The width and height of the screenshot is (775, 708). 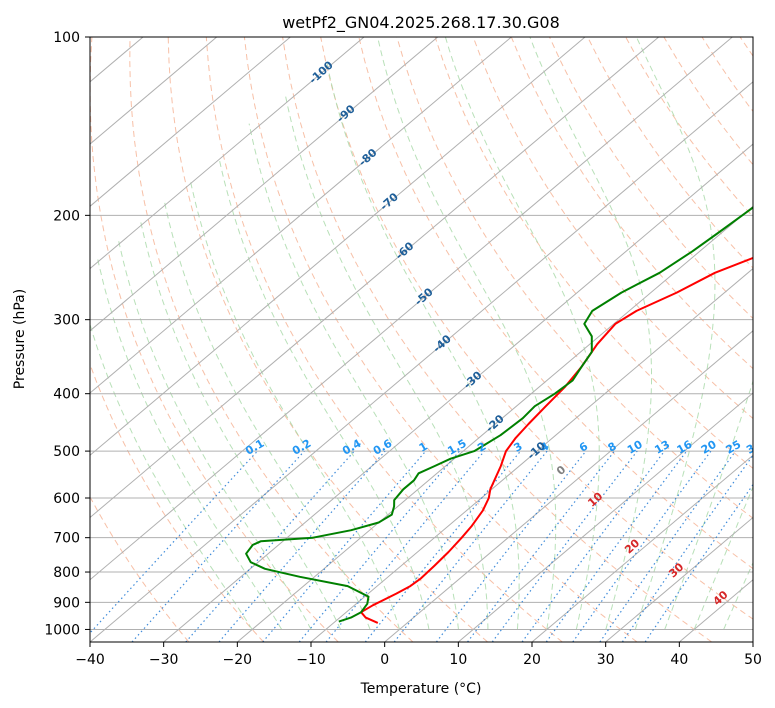 I want to click on isotherm-label: -100, so click(x=321, y=72).